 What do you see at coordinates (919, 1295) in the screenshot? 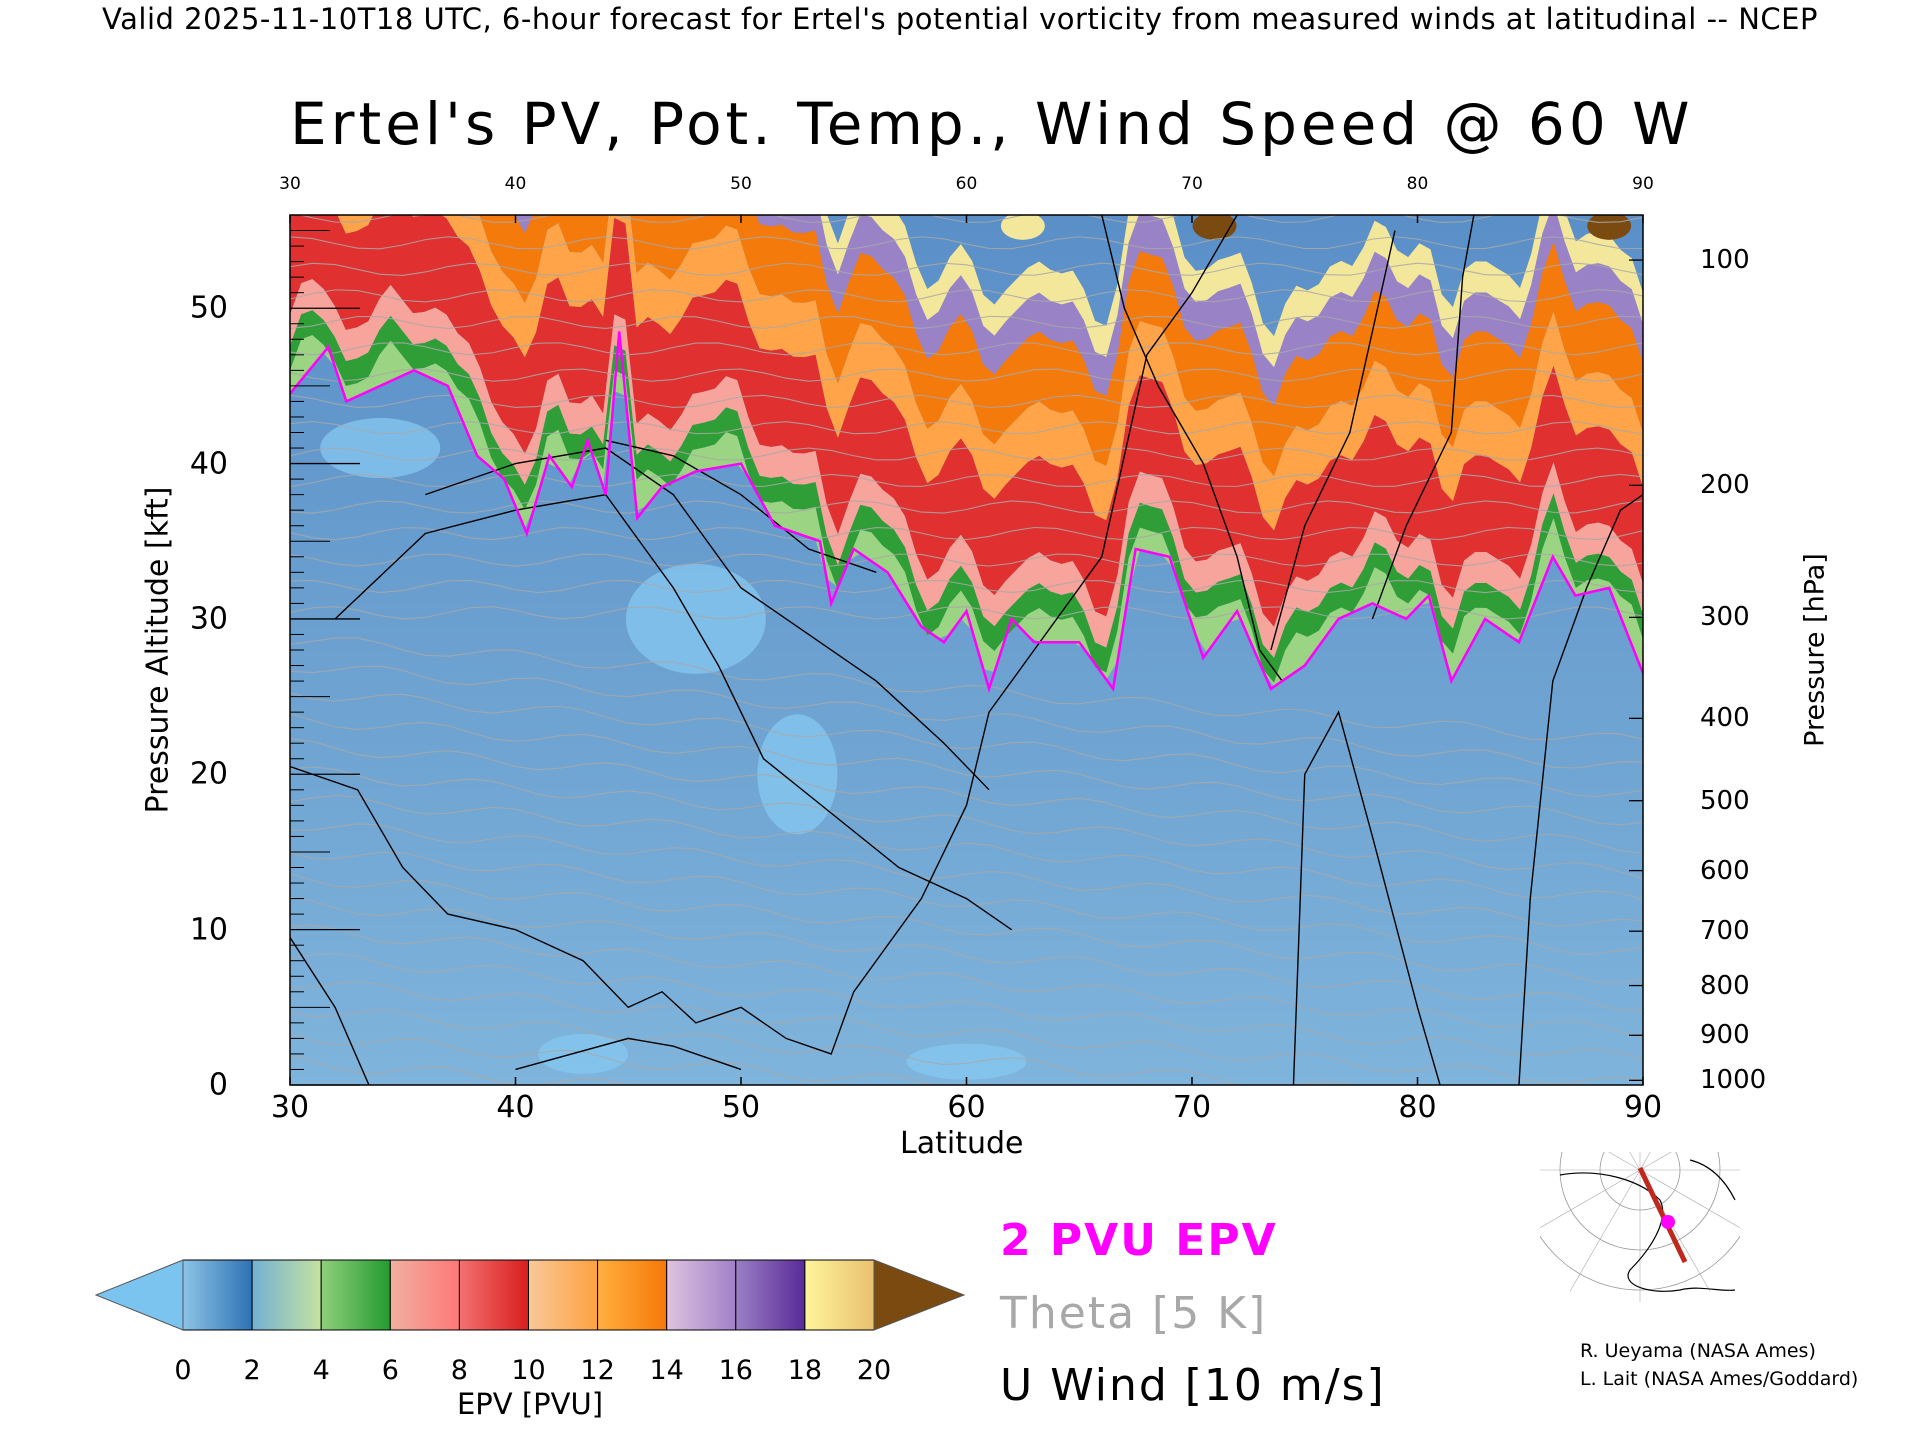
I see `colorbar-over-arrow` at bounding box center [919, 1295].